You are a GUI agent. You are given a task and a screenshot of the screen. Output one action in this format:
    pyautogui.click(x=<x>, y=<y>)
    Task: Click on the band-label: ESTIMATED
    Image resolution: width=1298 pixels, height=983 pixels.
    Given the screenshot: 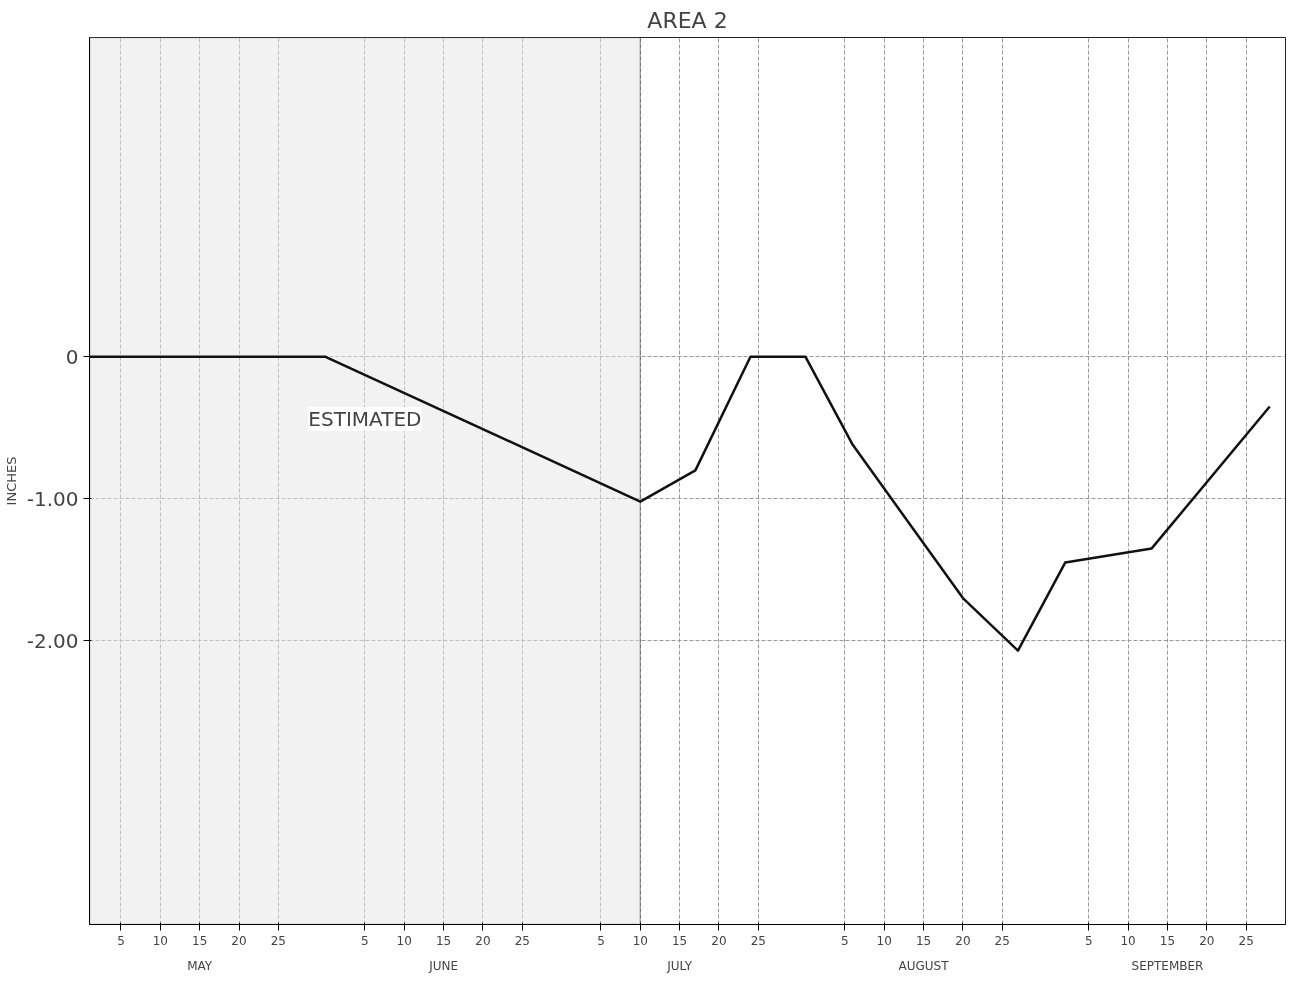 What is the action you would take?
    pyautogui.click(x=365, y=418)
    